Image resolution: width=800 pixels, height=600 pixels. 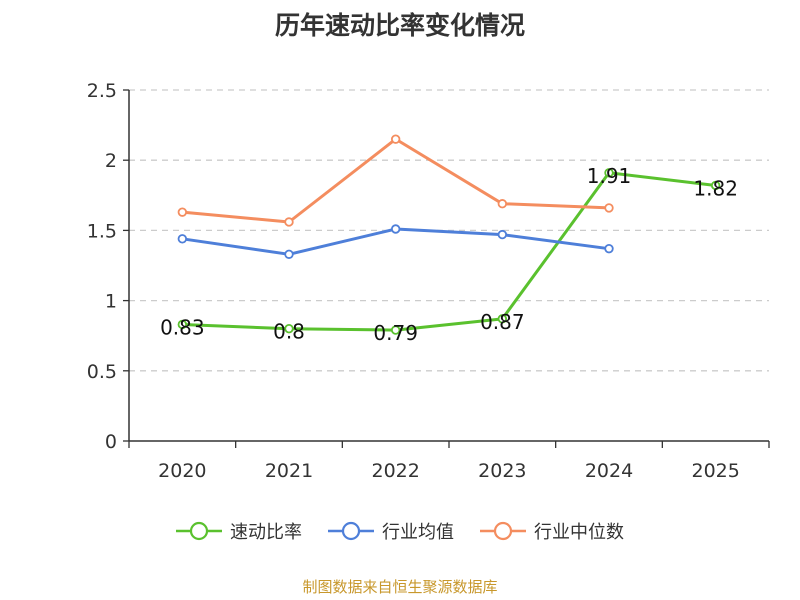 What do you see at coordinates (395, 471) in the screenshot?
I see `x-tick-label: 2022` at bounding box center [395, 471].